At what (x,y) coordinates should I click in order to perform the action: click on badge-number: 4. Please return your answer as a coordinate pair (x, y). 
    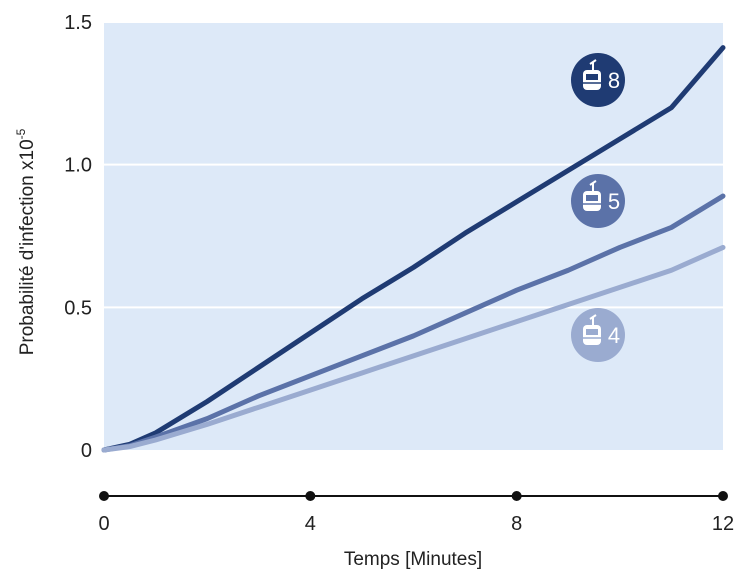
    Looking at the image, I should click on (614, 335).